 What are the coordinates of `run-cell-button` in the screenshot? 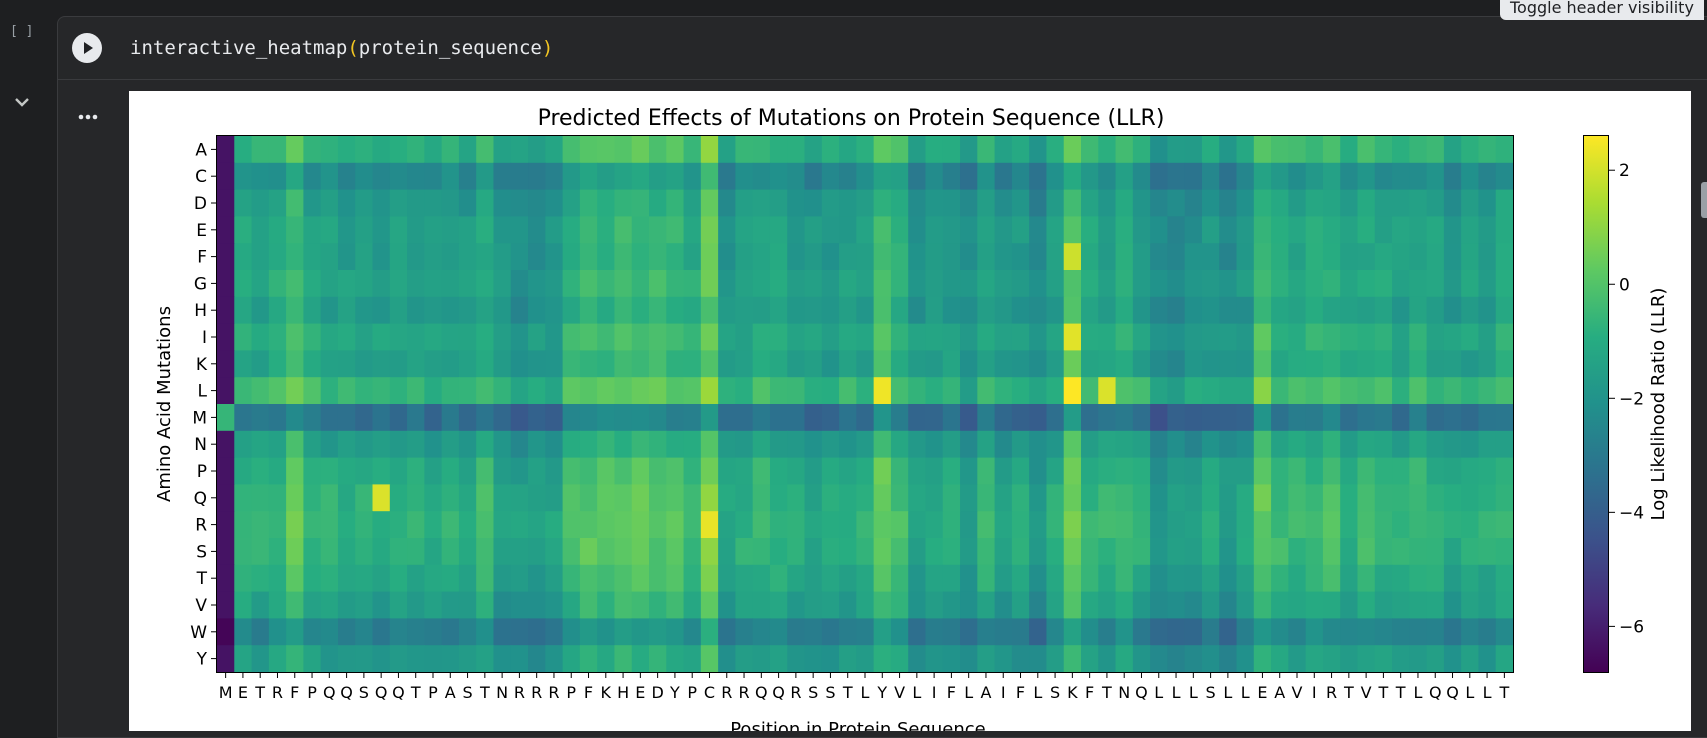 It's located at (87, 48).